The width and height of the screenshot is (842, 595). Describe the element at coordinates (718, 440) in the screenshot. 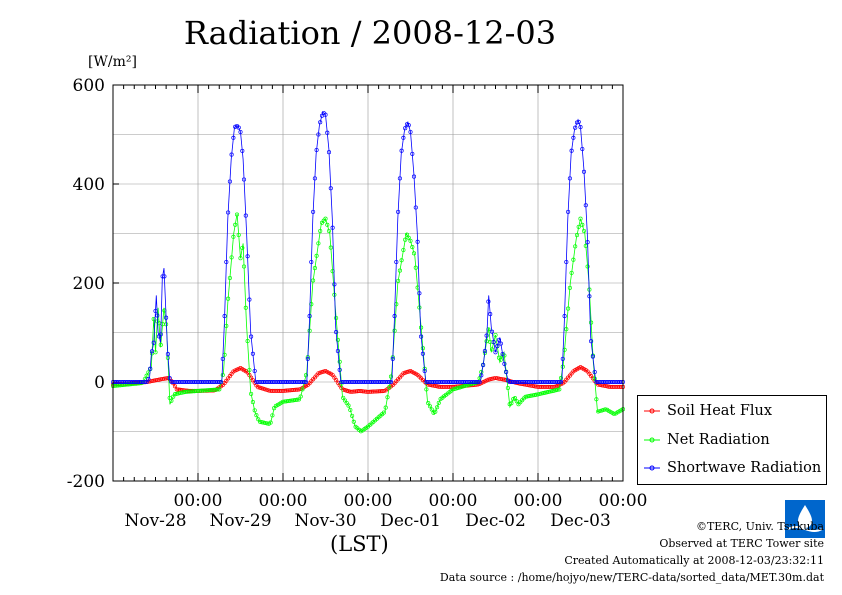

I see `legend-label-net-radiation: Net Radiation` at that location.